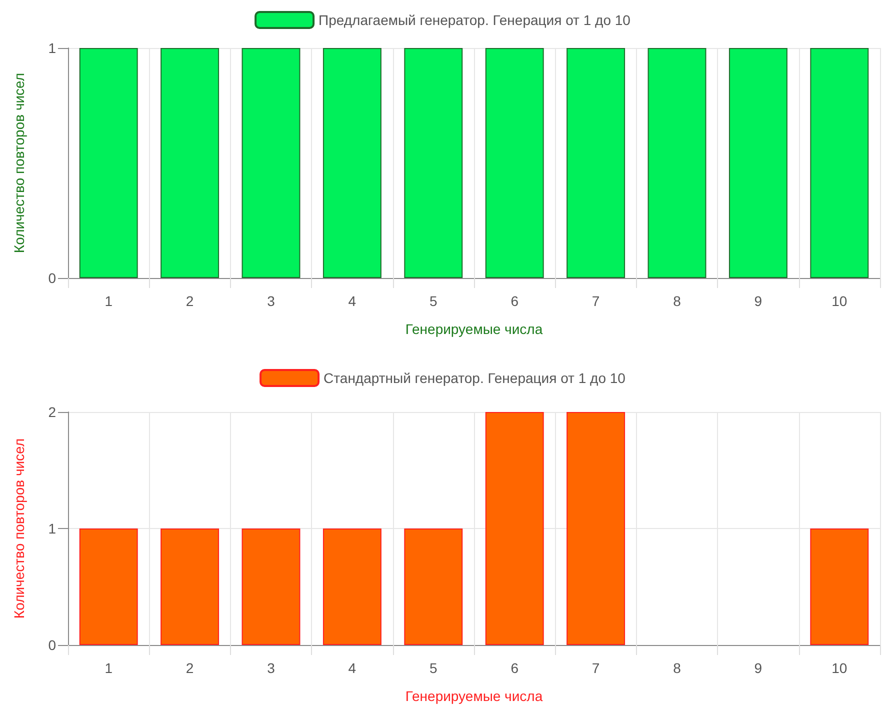  What do you see at coordinates (475, 378) in the screenshot?
I see `legend-label: Стандартный генератор. Генерация от 1 до 10` at bounding box center [475, 378].